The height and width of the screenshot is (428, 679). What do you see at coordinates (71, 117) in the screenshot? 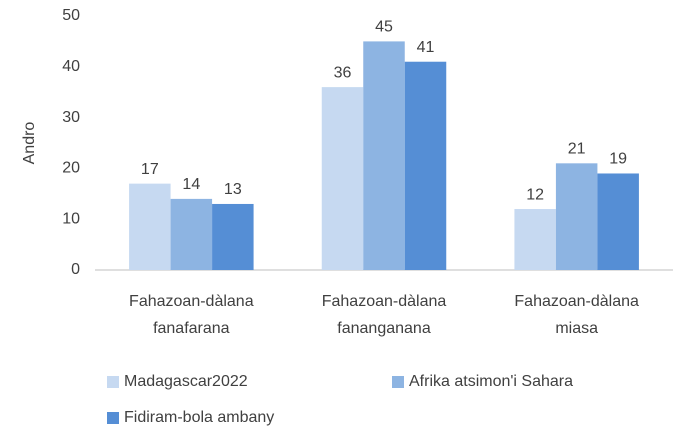
I see `y-tick-label: 30` at bounding box center [71, 117].